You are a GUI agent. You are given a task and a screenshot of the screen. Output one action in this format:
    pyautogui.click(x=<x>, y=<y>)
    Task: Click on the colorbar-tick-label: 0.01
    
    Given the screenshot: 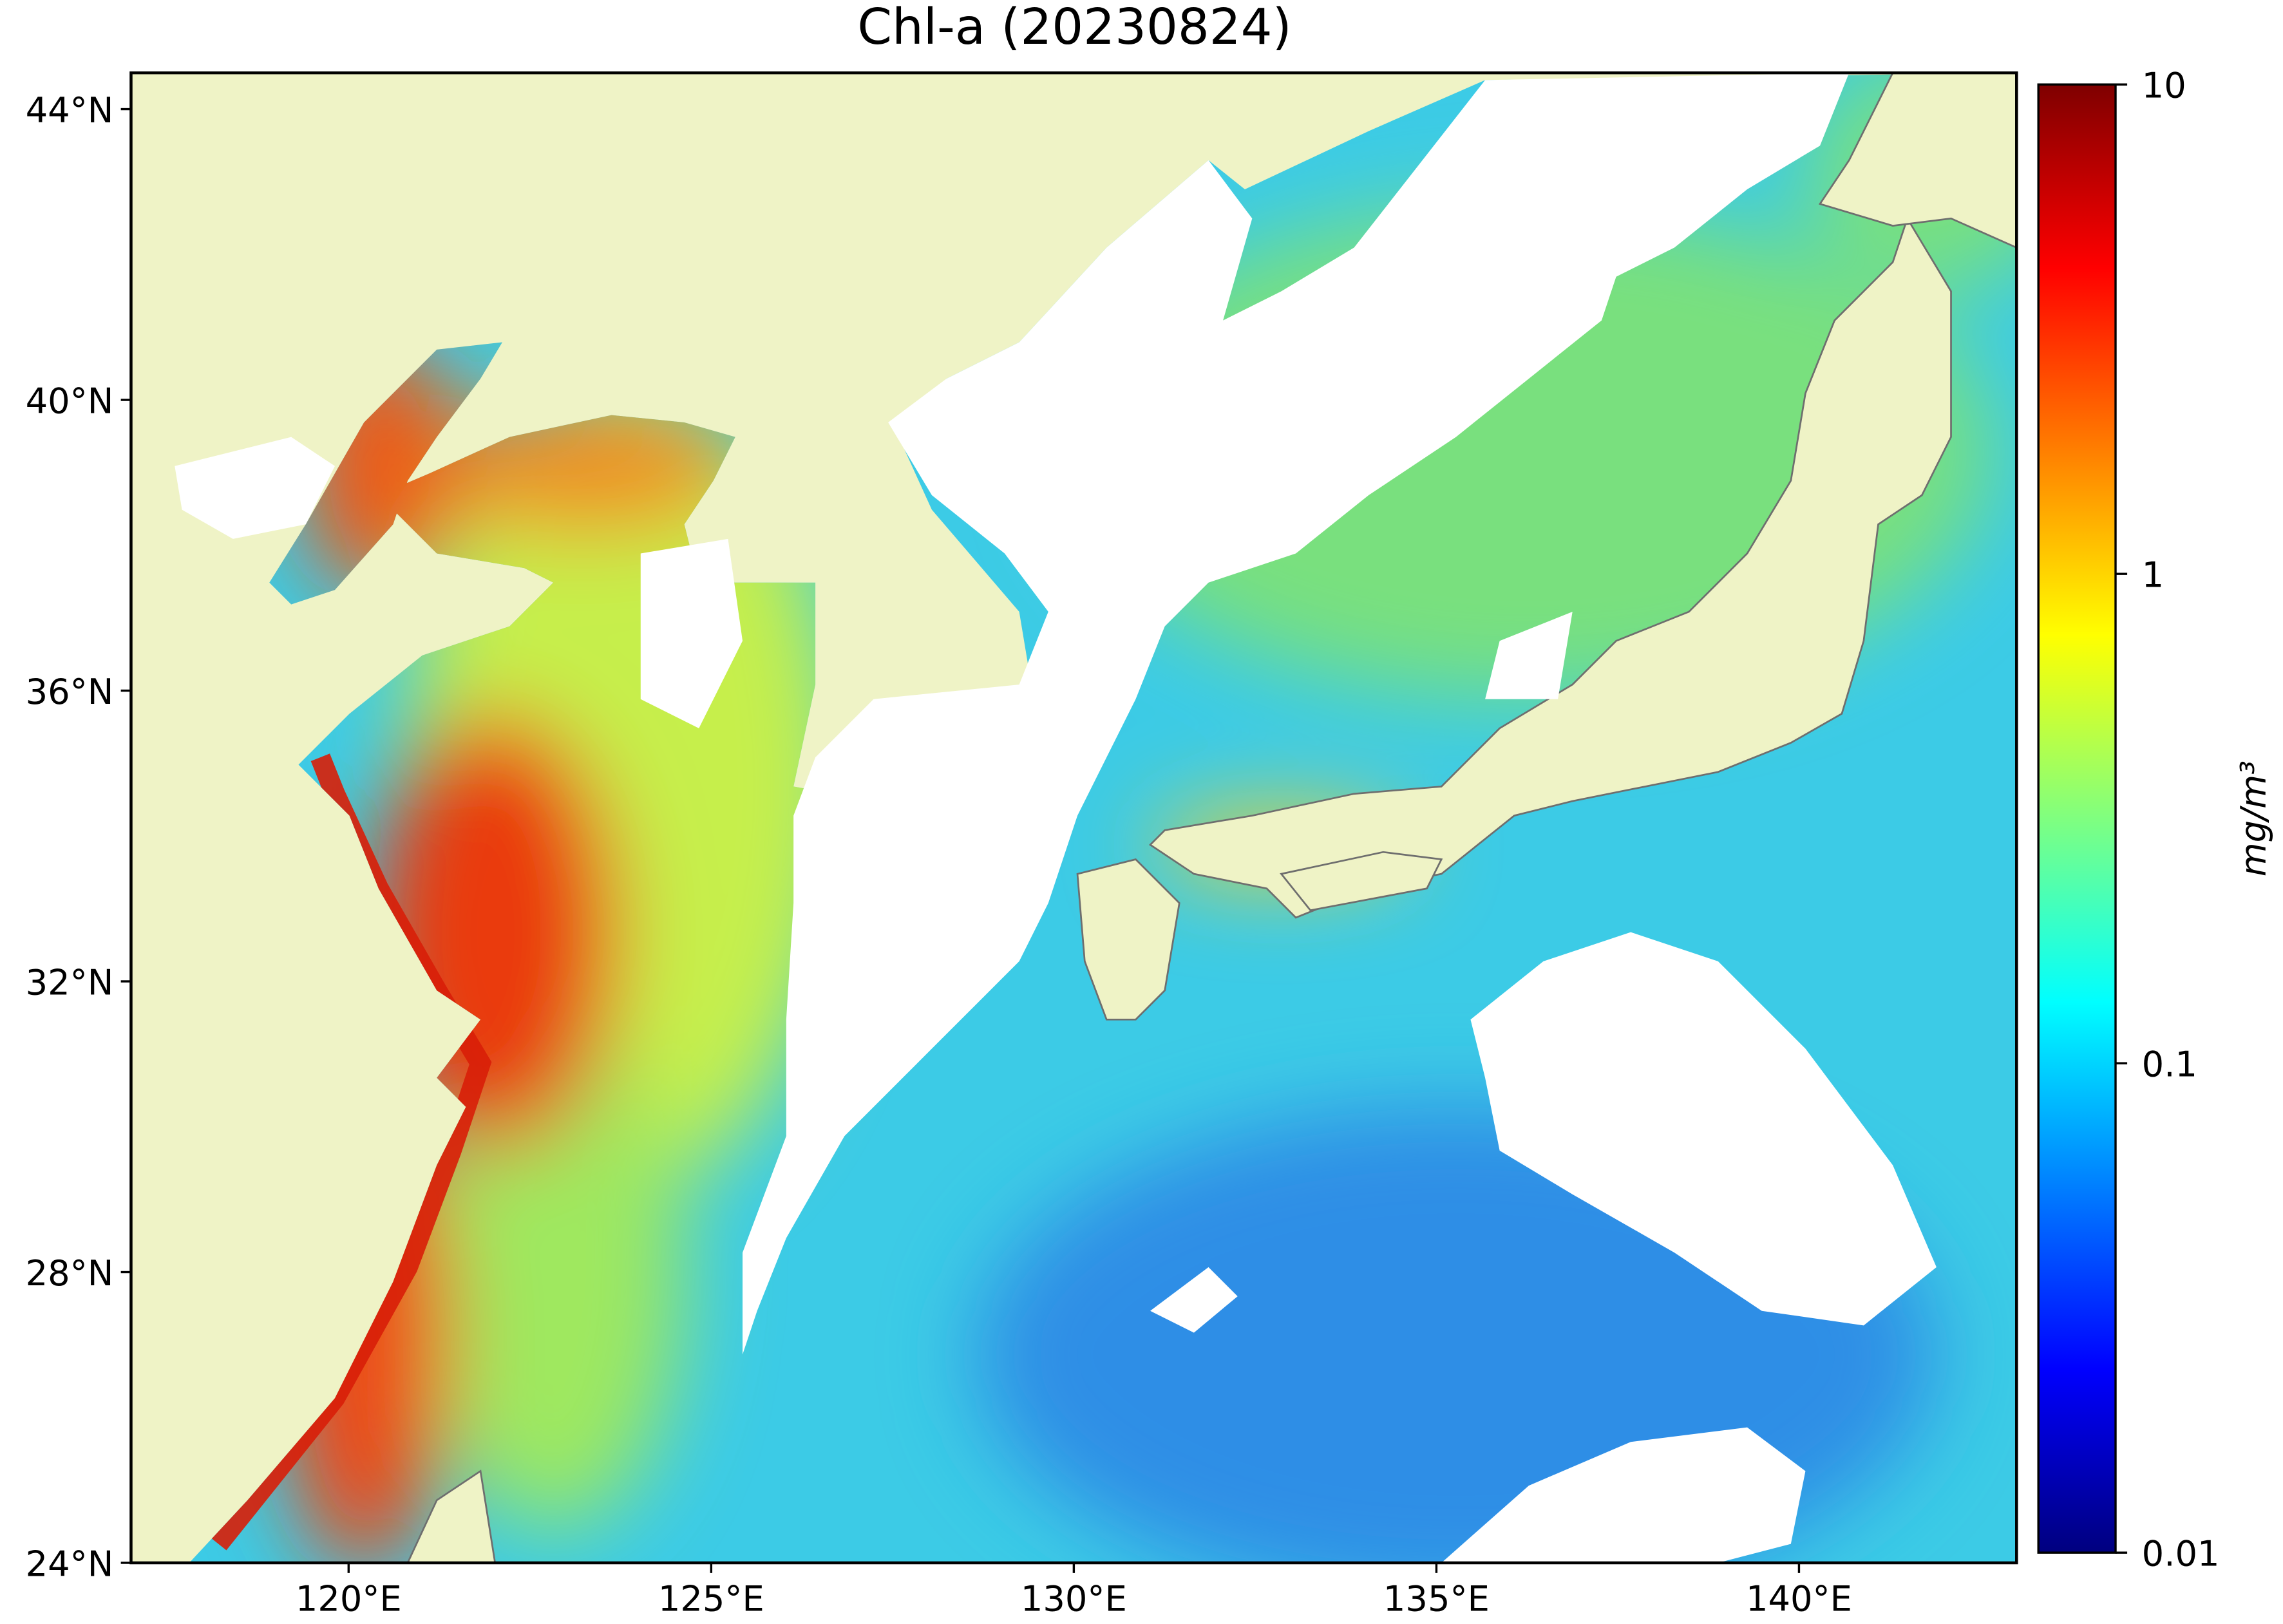 What is the action you would take?
    pyautogui.click(x=2181, y=1554)
    